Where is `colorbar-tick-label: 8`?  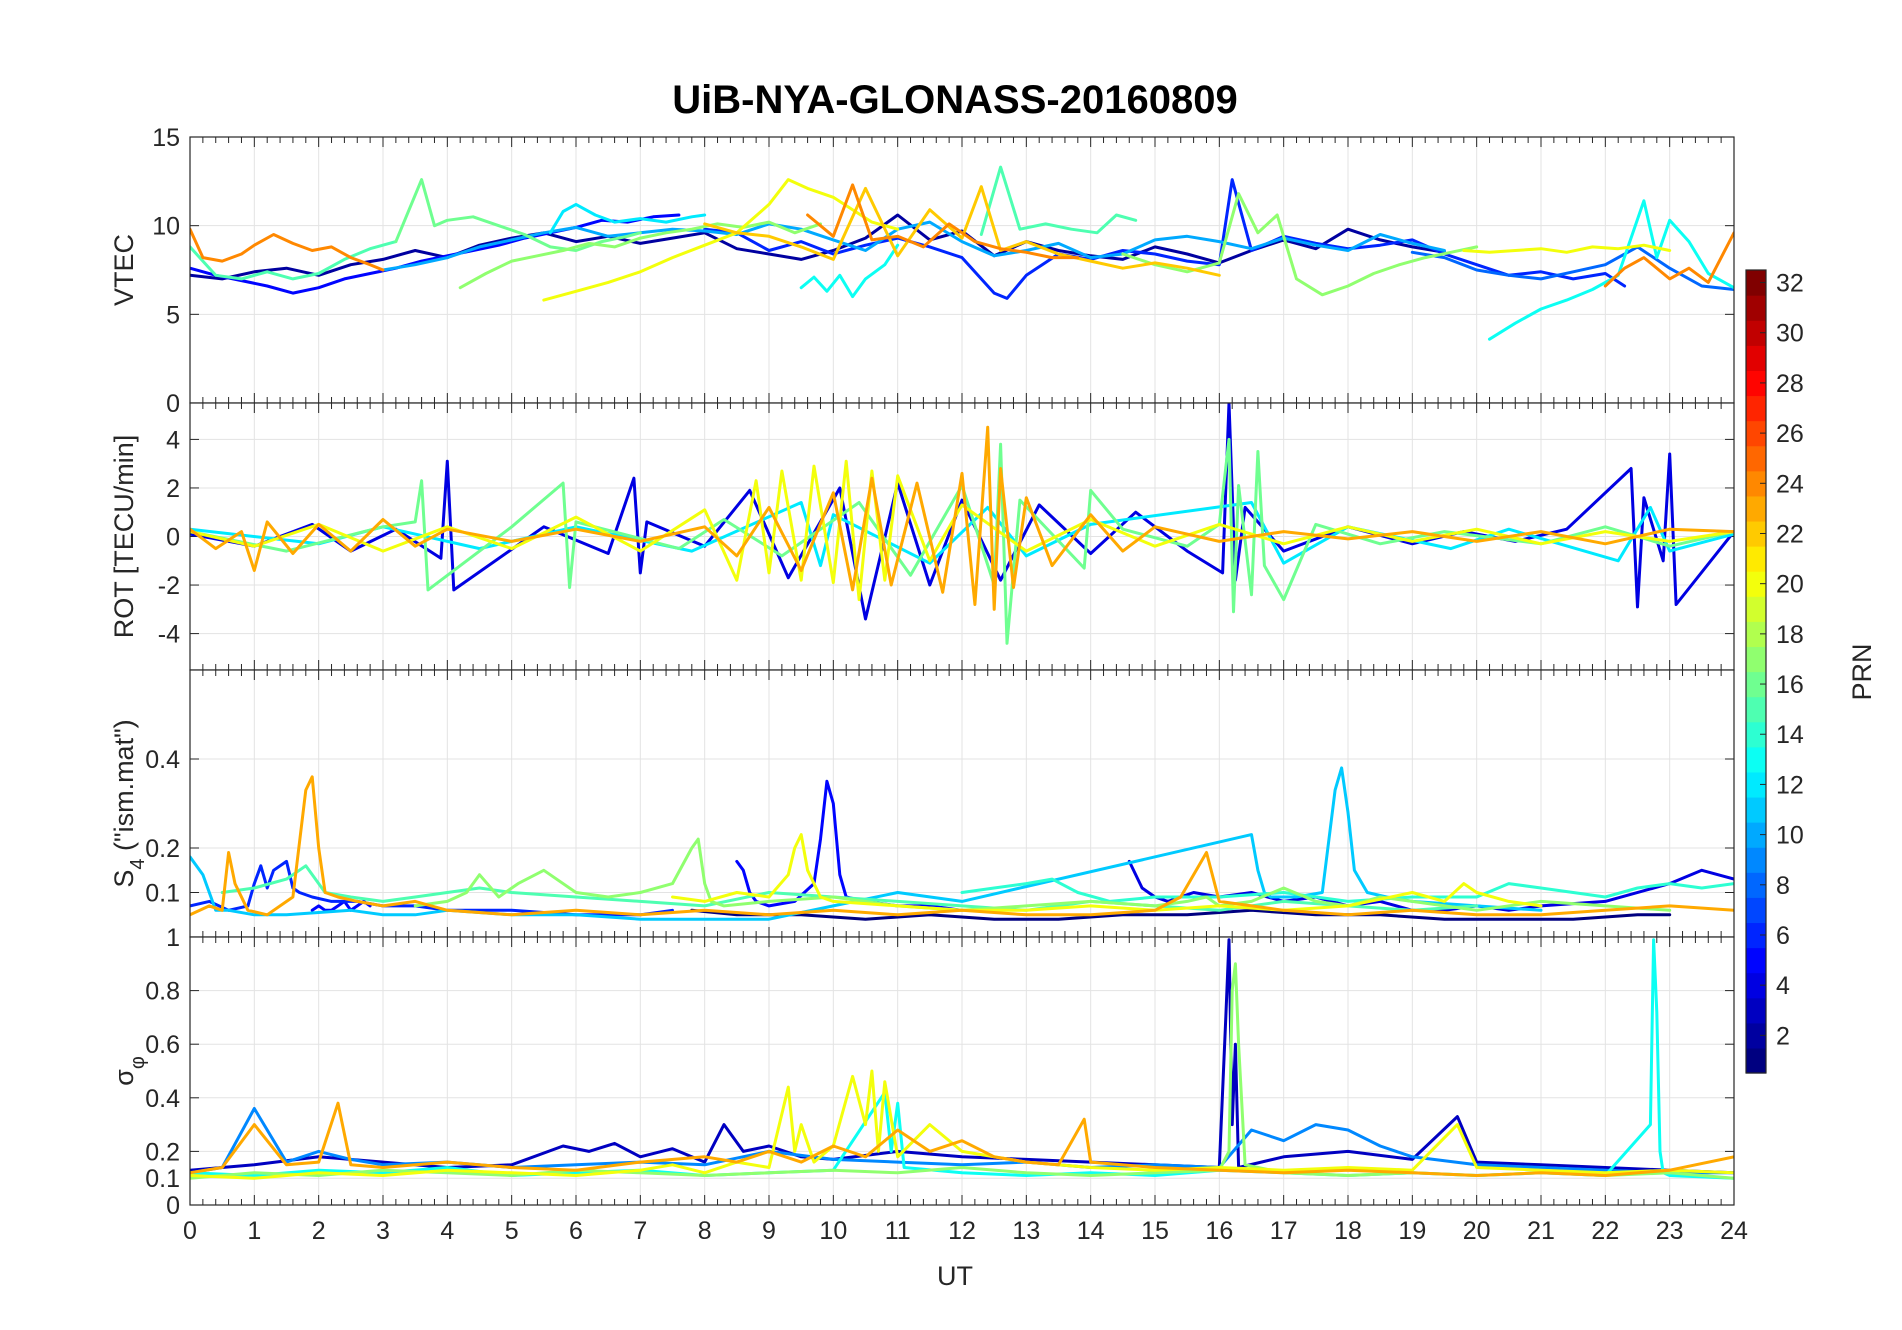 colorbar-tick-label: 8 is located at coordinates (1783, 886).